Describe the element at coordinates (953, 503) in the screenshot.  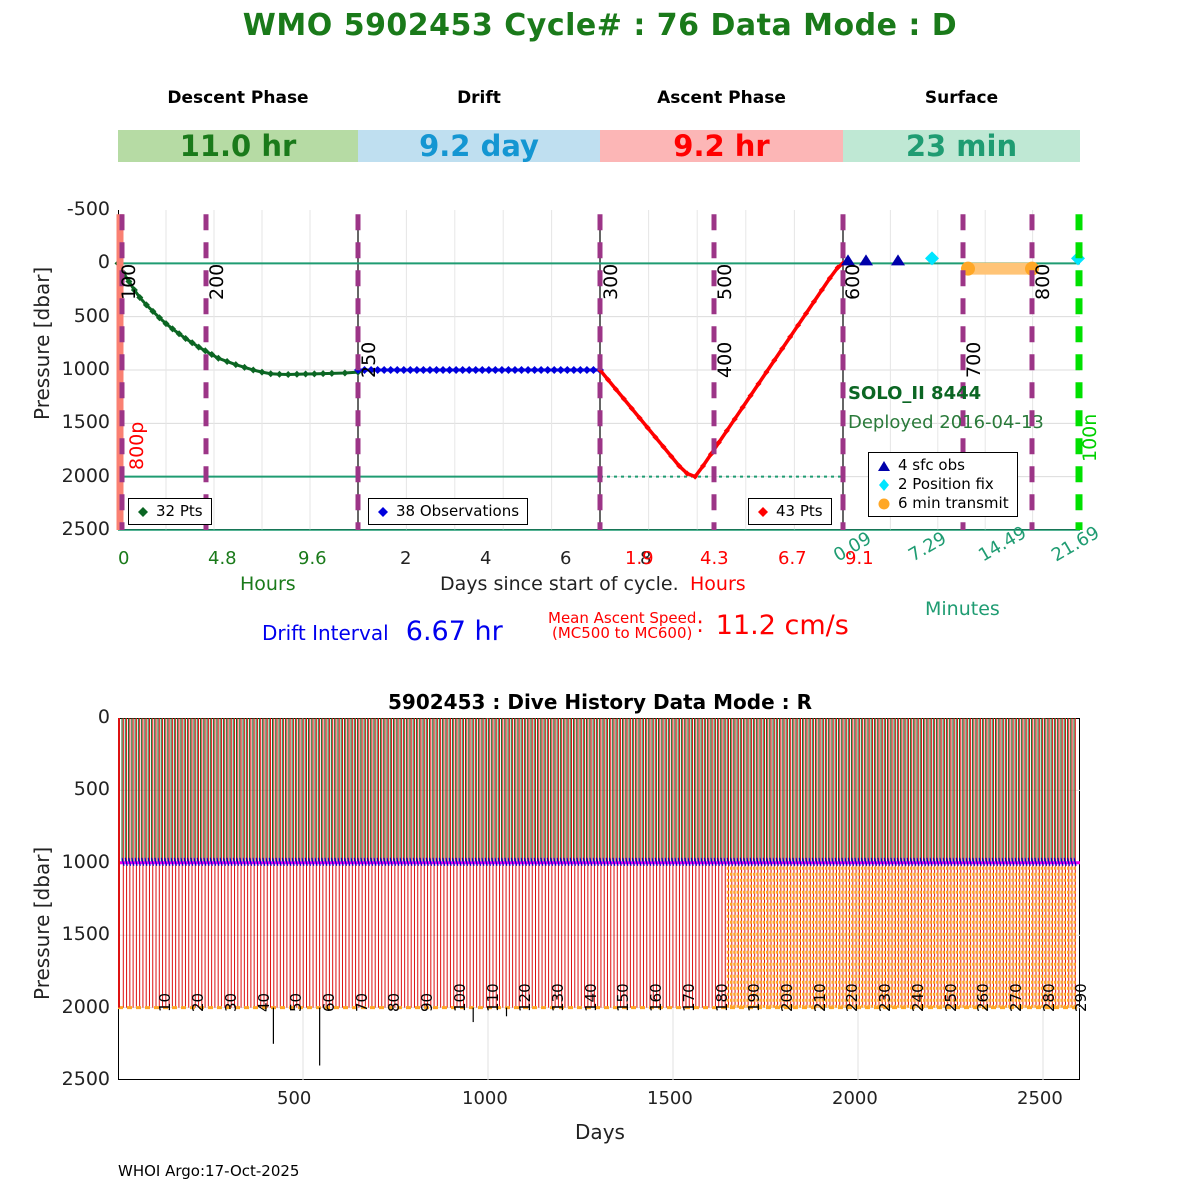
I see `legend-label: 6 min transmit` at that location.